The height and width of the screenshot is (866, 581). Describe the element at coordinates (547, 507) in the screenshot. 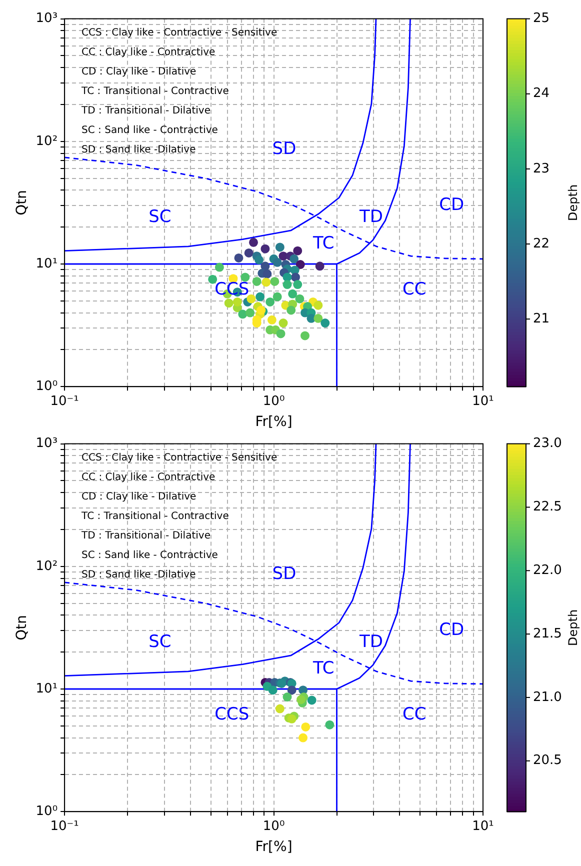

I see `color-bar-label: 22.5` at that location.